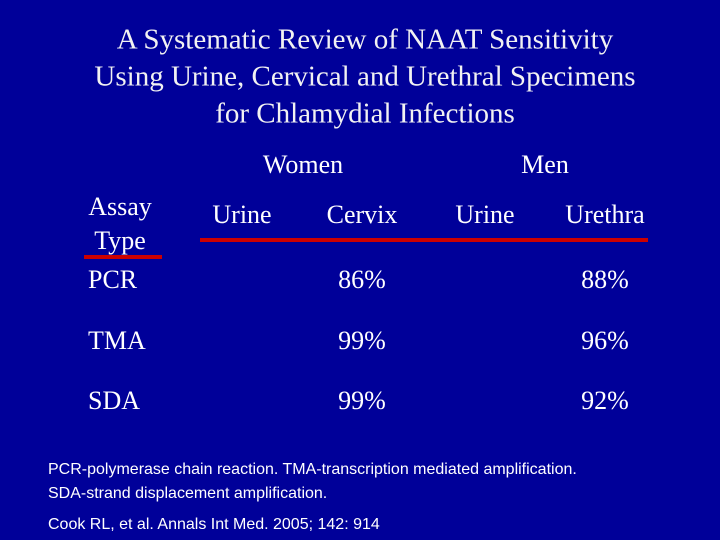 Image resolution: width=720 pixels, height=540 pixels. What do you see at coordinates (365, 113) in the screenshot?
I see `title-line: for Chlamydial Infections` at bounding box center [365, 113].